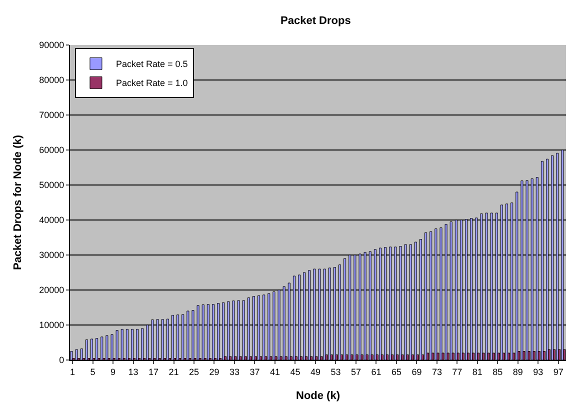 The height and width of the screenshot is (410, 574). Describe the element at coordinates (558, 371) in the screenshot. I see `x-tick-label: 97` at that location.